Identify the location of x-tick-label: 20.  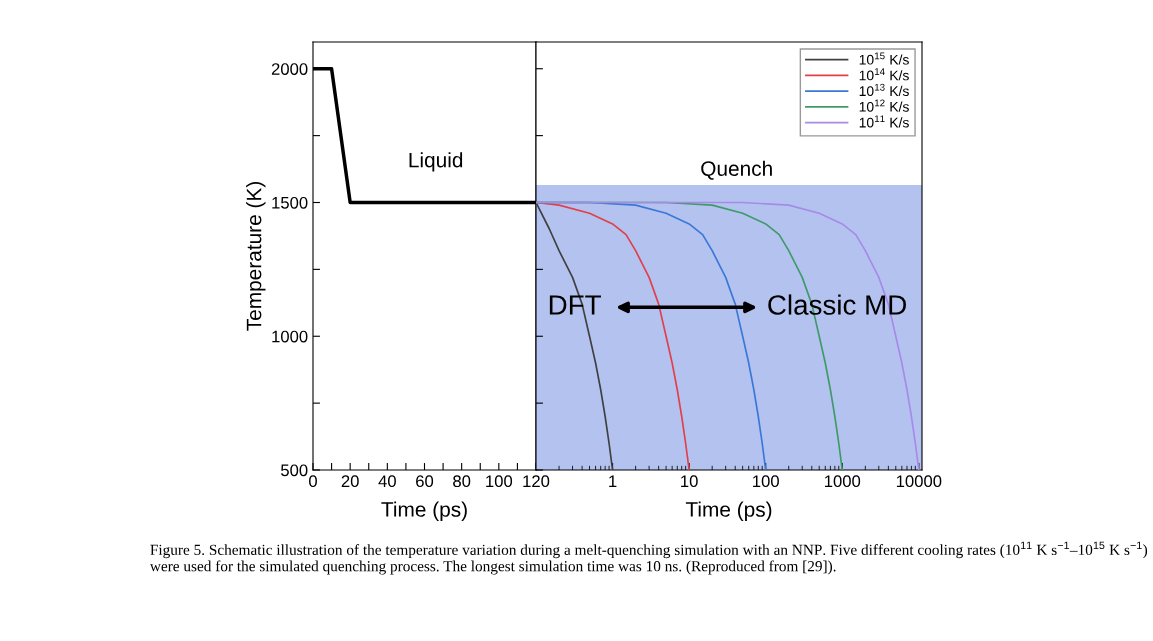
(350, 481).